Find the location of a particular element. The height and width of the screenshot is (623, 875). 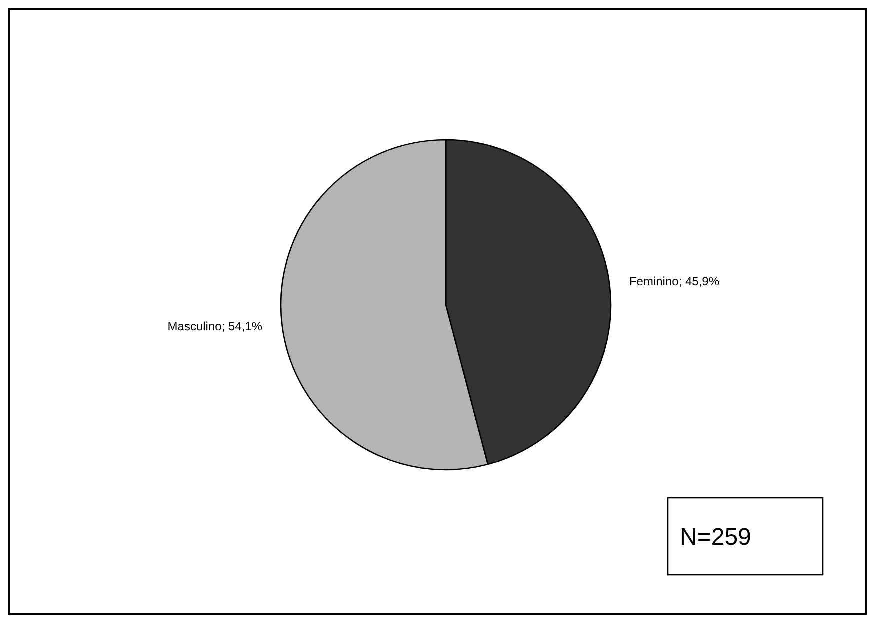

data-label: ; 54,1% is located at coordinates (242, 327).